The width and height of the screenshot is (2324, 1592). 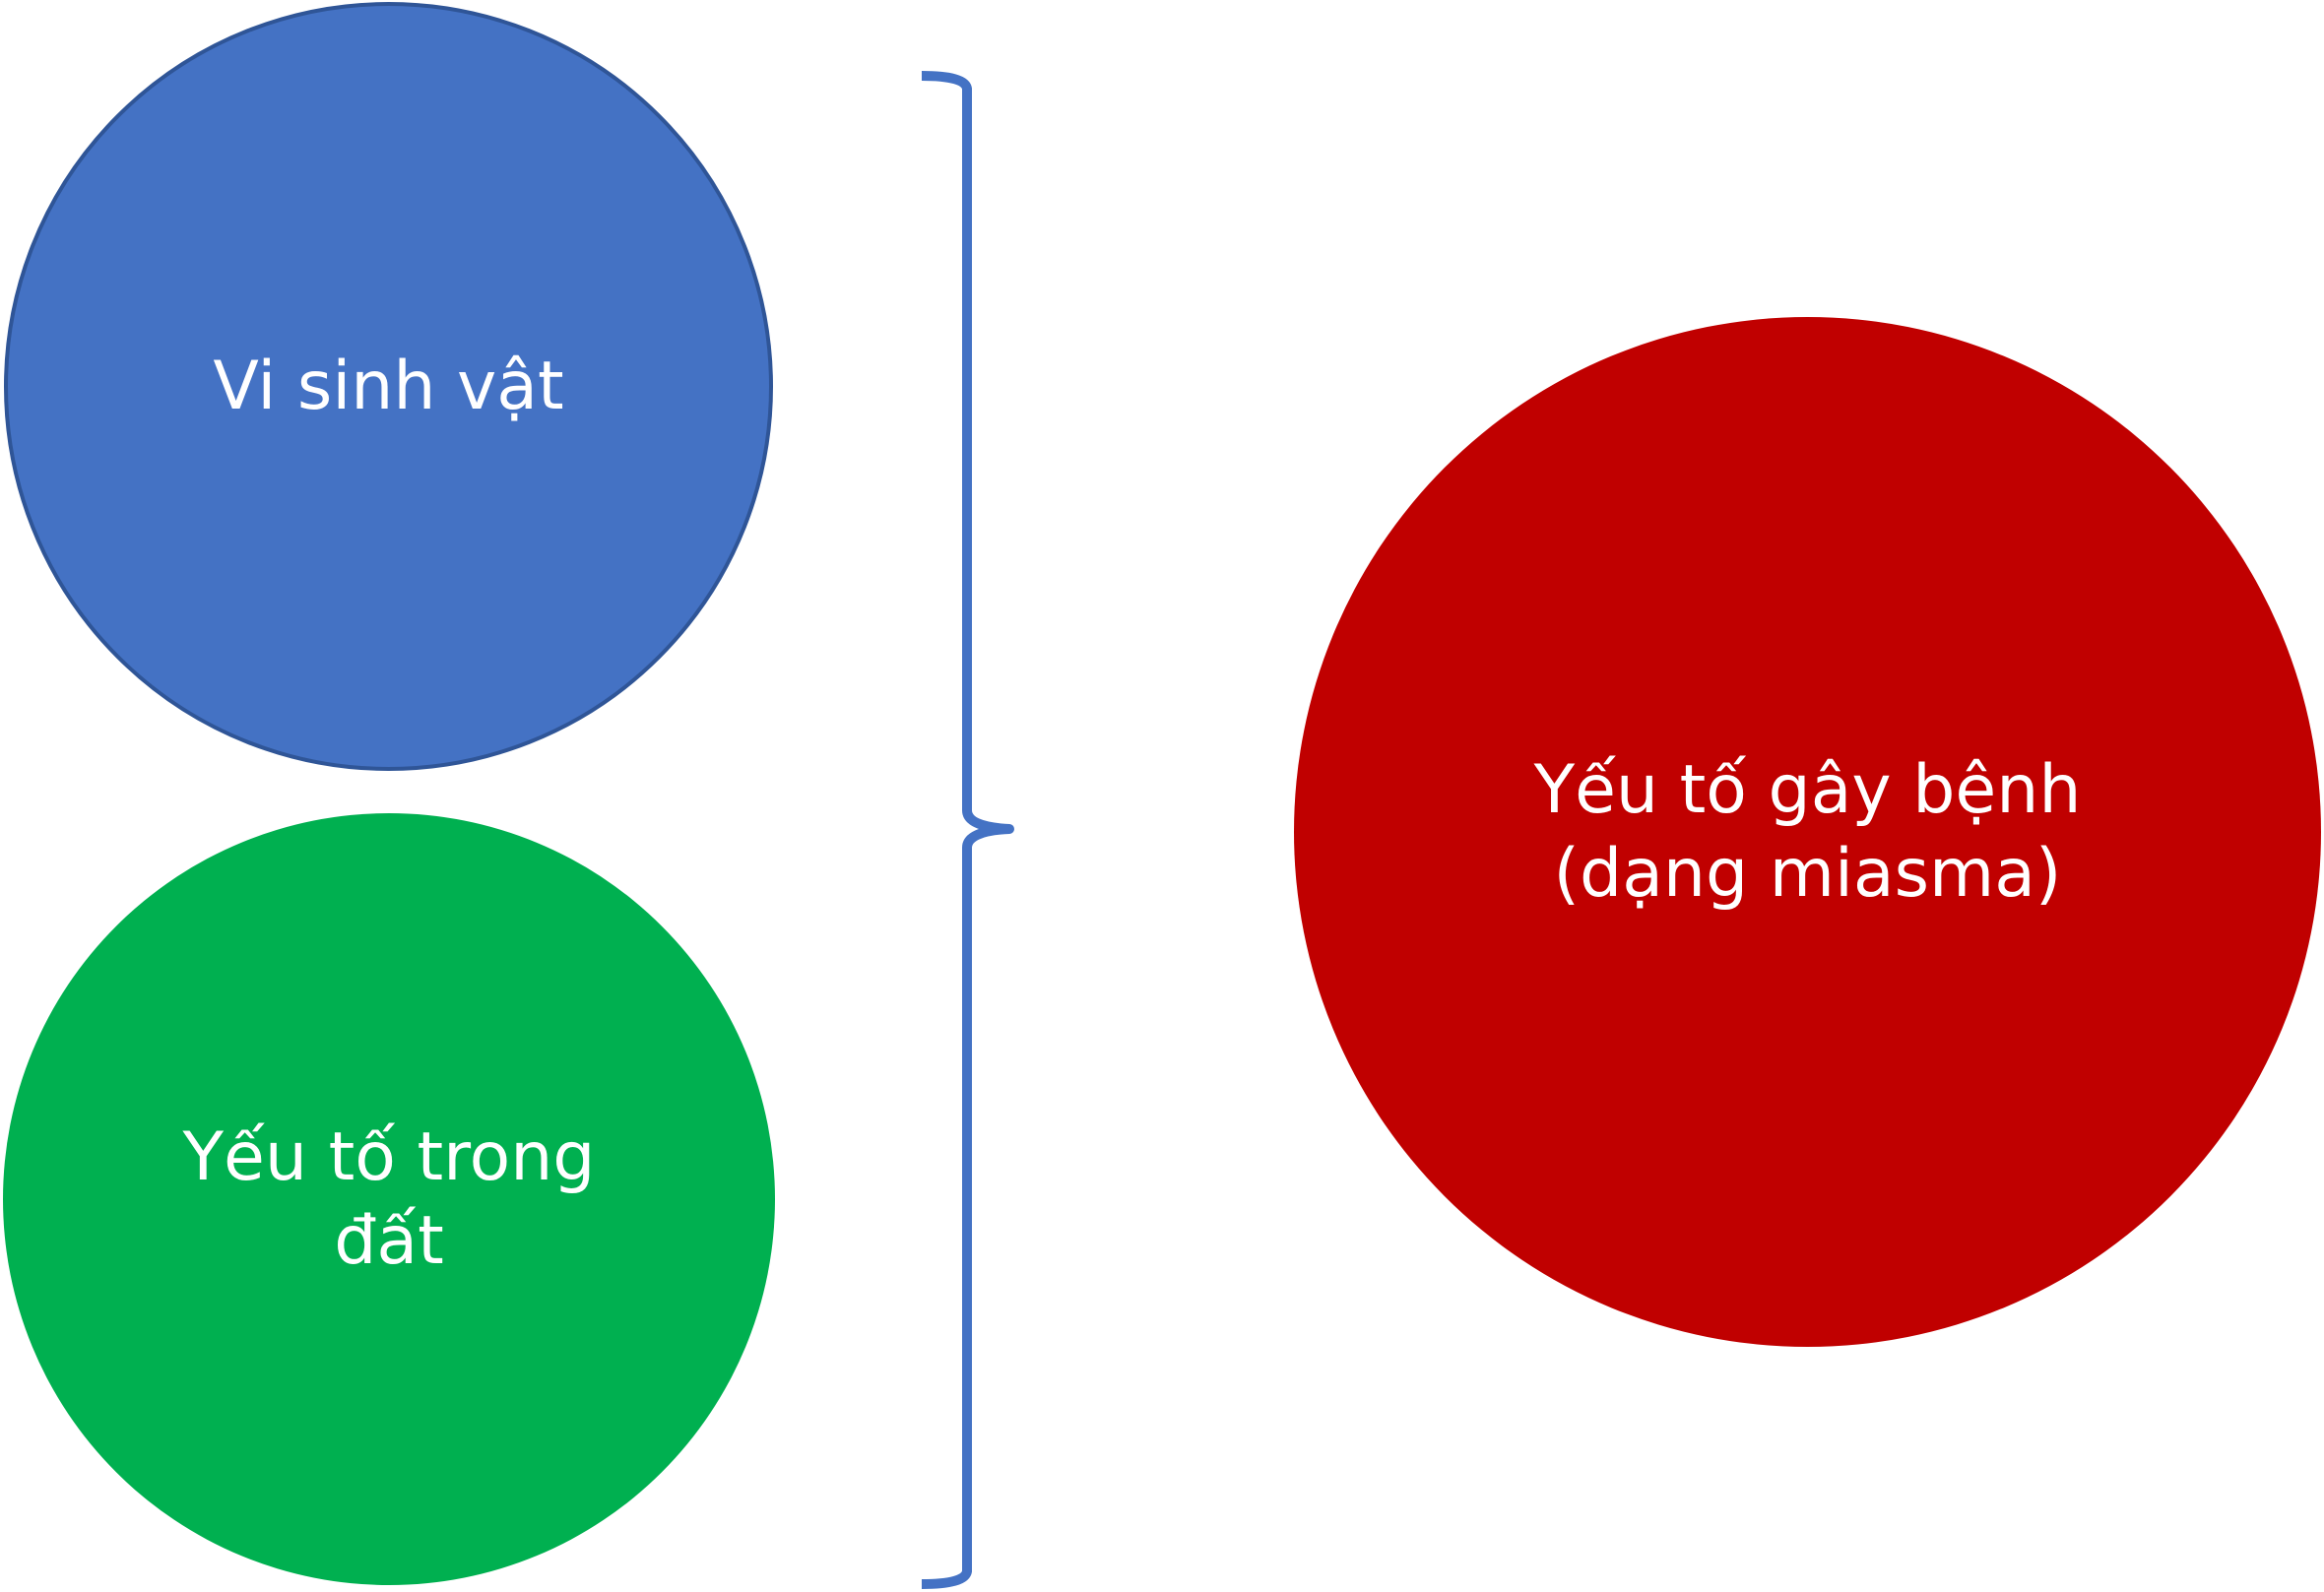 I want to click on soil-factor-label: Yếu tố trong đất, so click(x=389, y=1199).